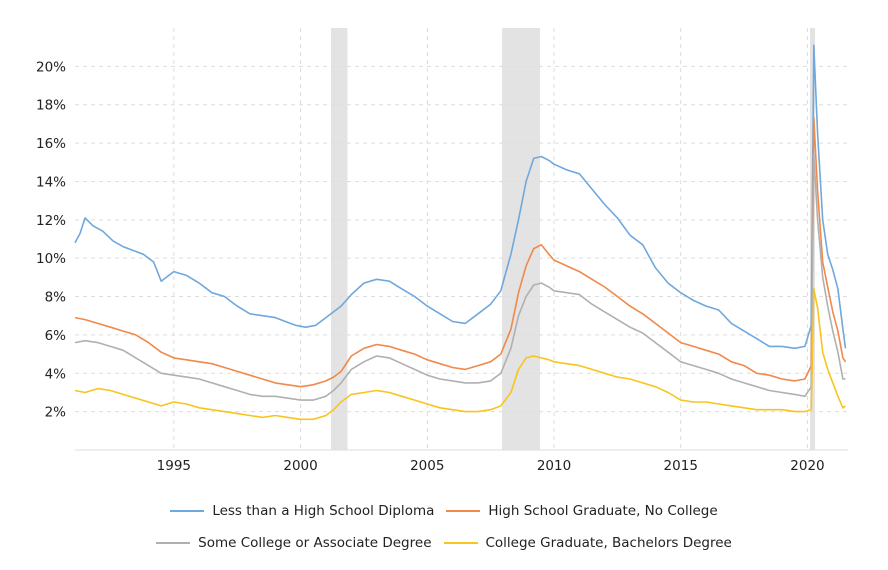 The image size is (888, 570). What do you see at coordinates (173, 543) in the screenshot?
I see `legend-swatch-some-college` at bounding box center [173, 543].